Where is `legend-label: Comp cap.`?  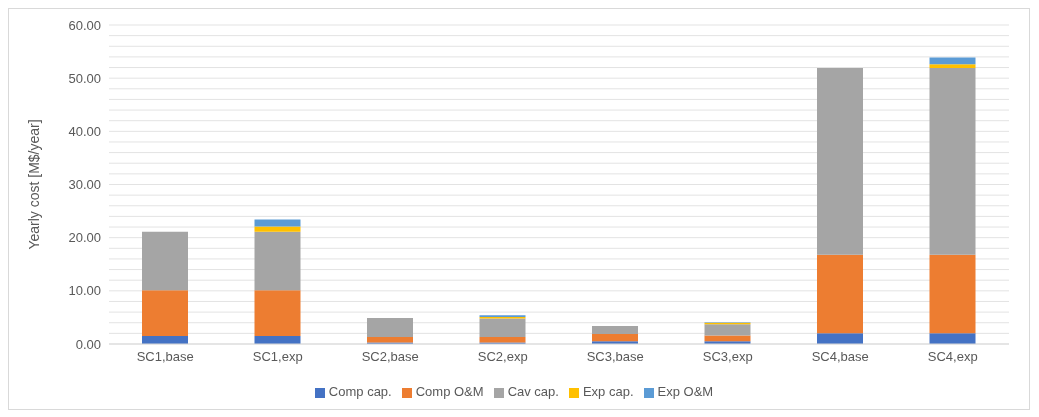
legend-label: Comp cap. is located at coordinates (360, 391).